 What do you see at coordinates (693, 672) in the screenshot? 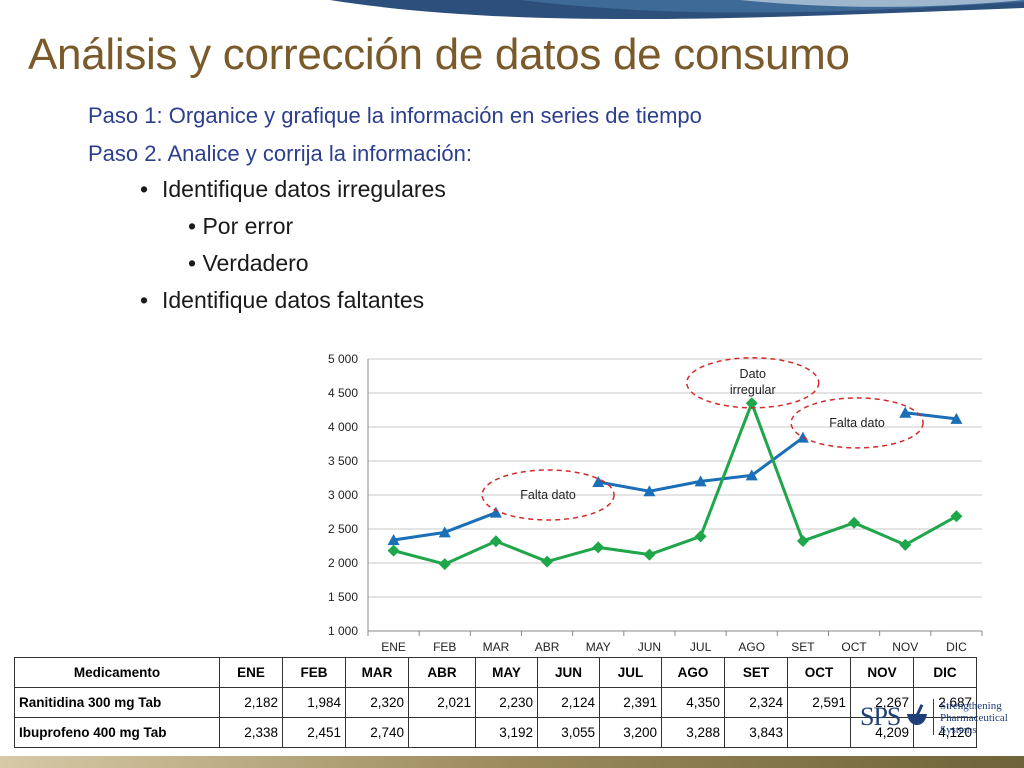
I see `column-header-month: AGO` at bounding box center [693, 672].